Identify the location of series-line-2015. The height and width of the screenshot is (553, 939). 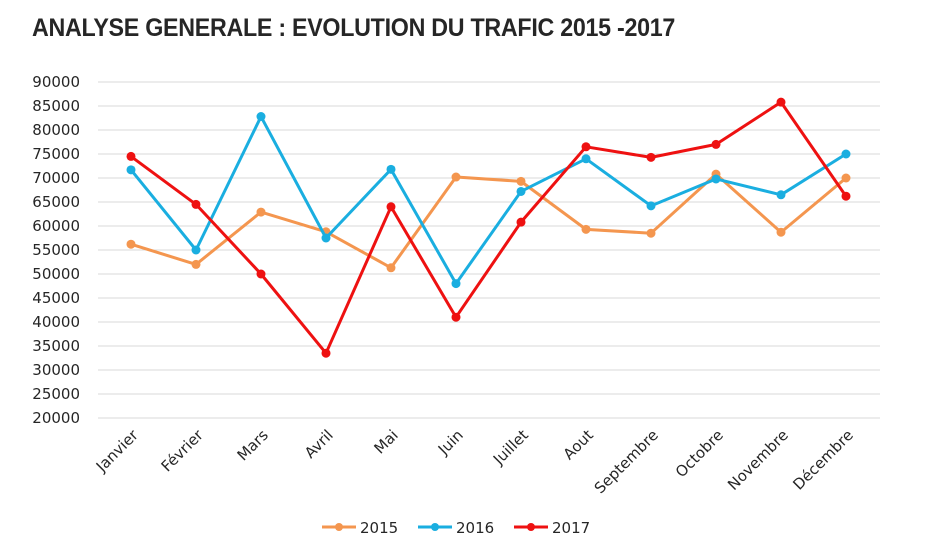
(488, 221).